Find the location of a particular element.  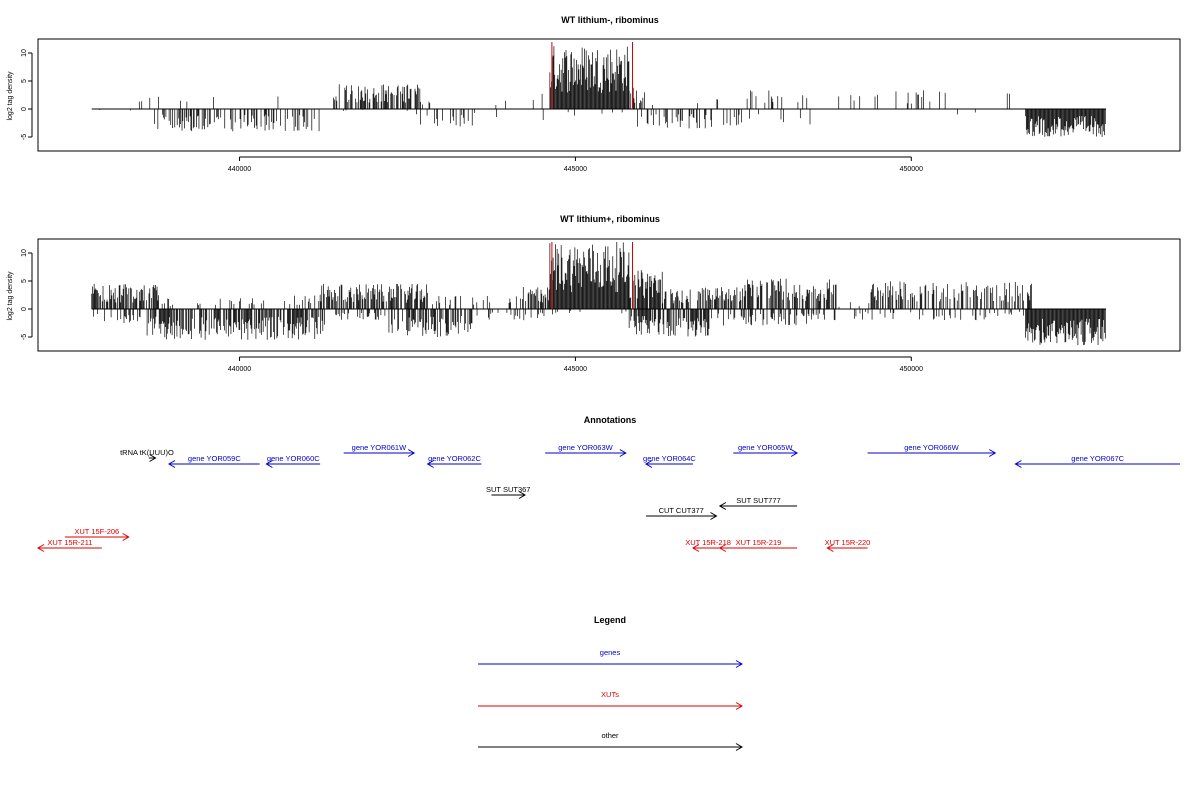

annotation-gene-yor059c: gene YOR059C is located at coordinates (214, 461).